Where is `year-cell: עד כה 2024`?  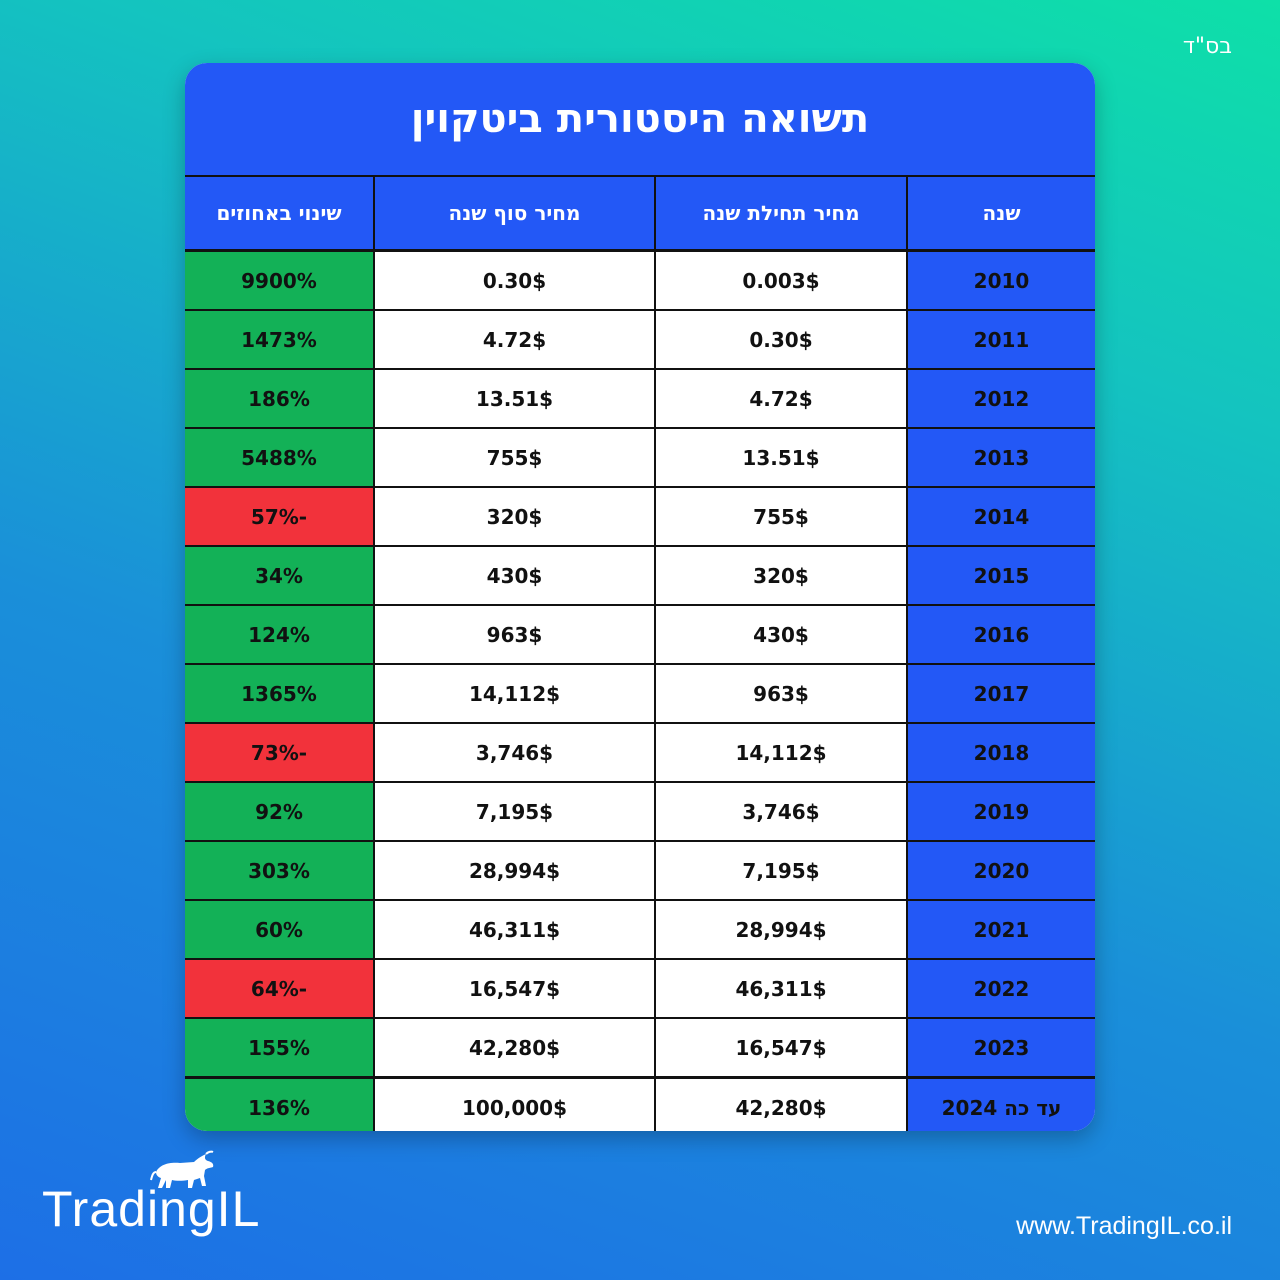
year-cell: עד כה 2024 is located at coordinates (1000, 1103).